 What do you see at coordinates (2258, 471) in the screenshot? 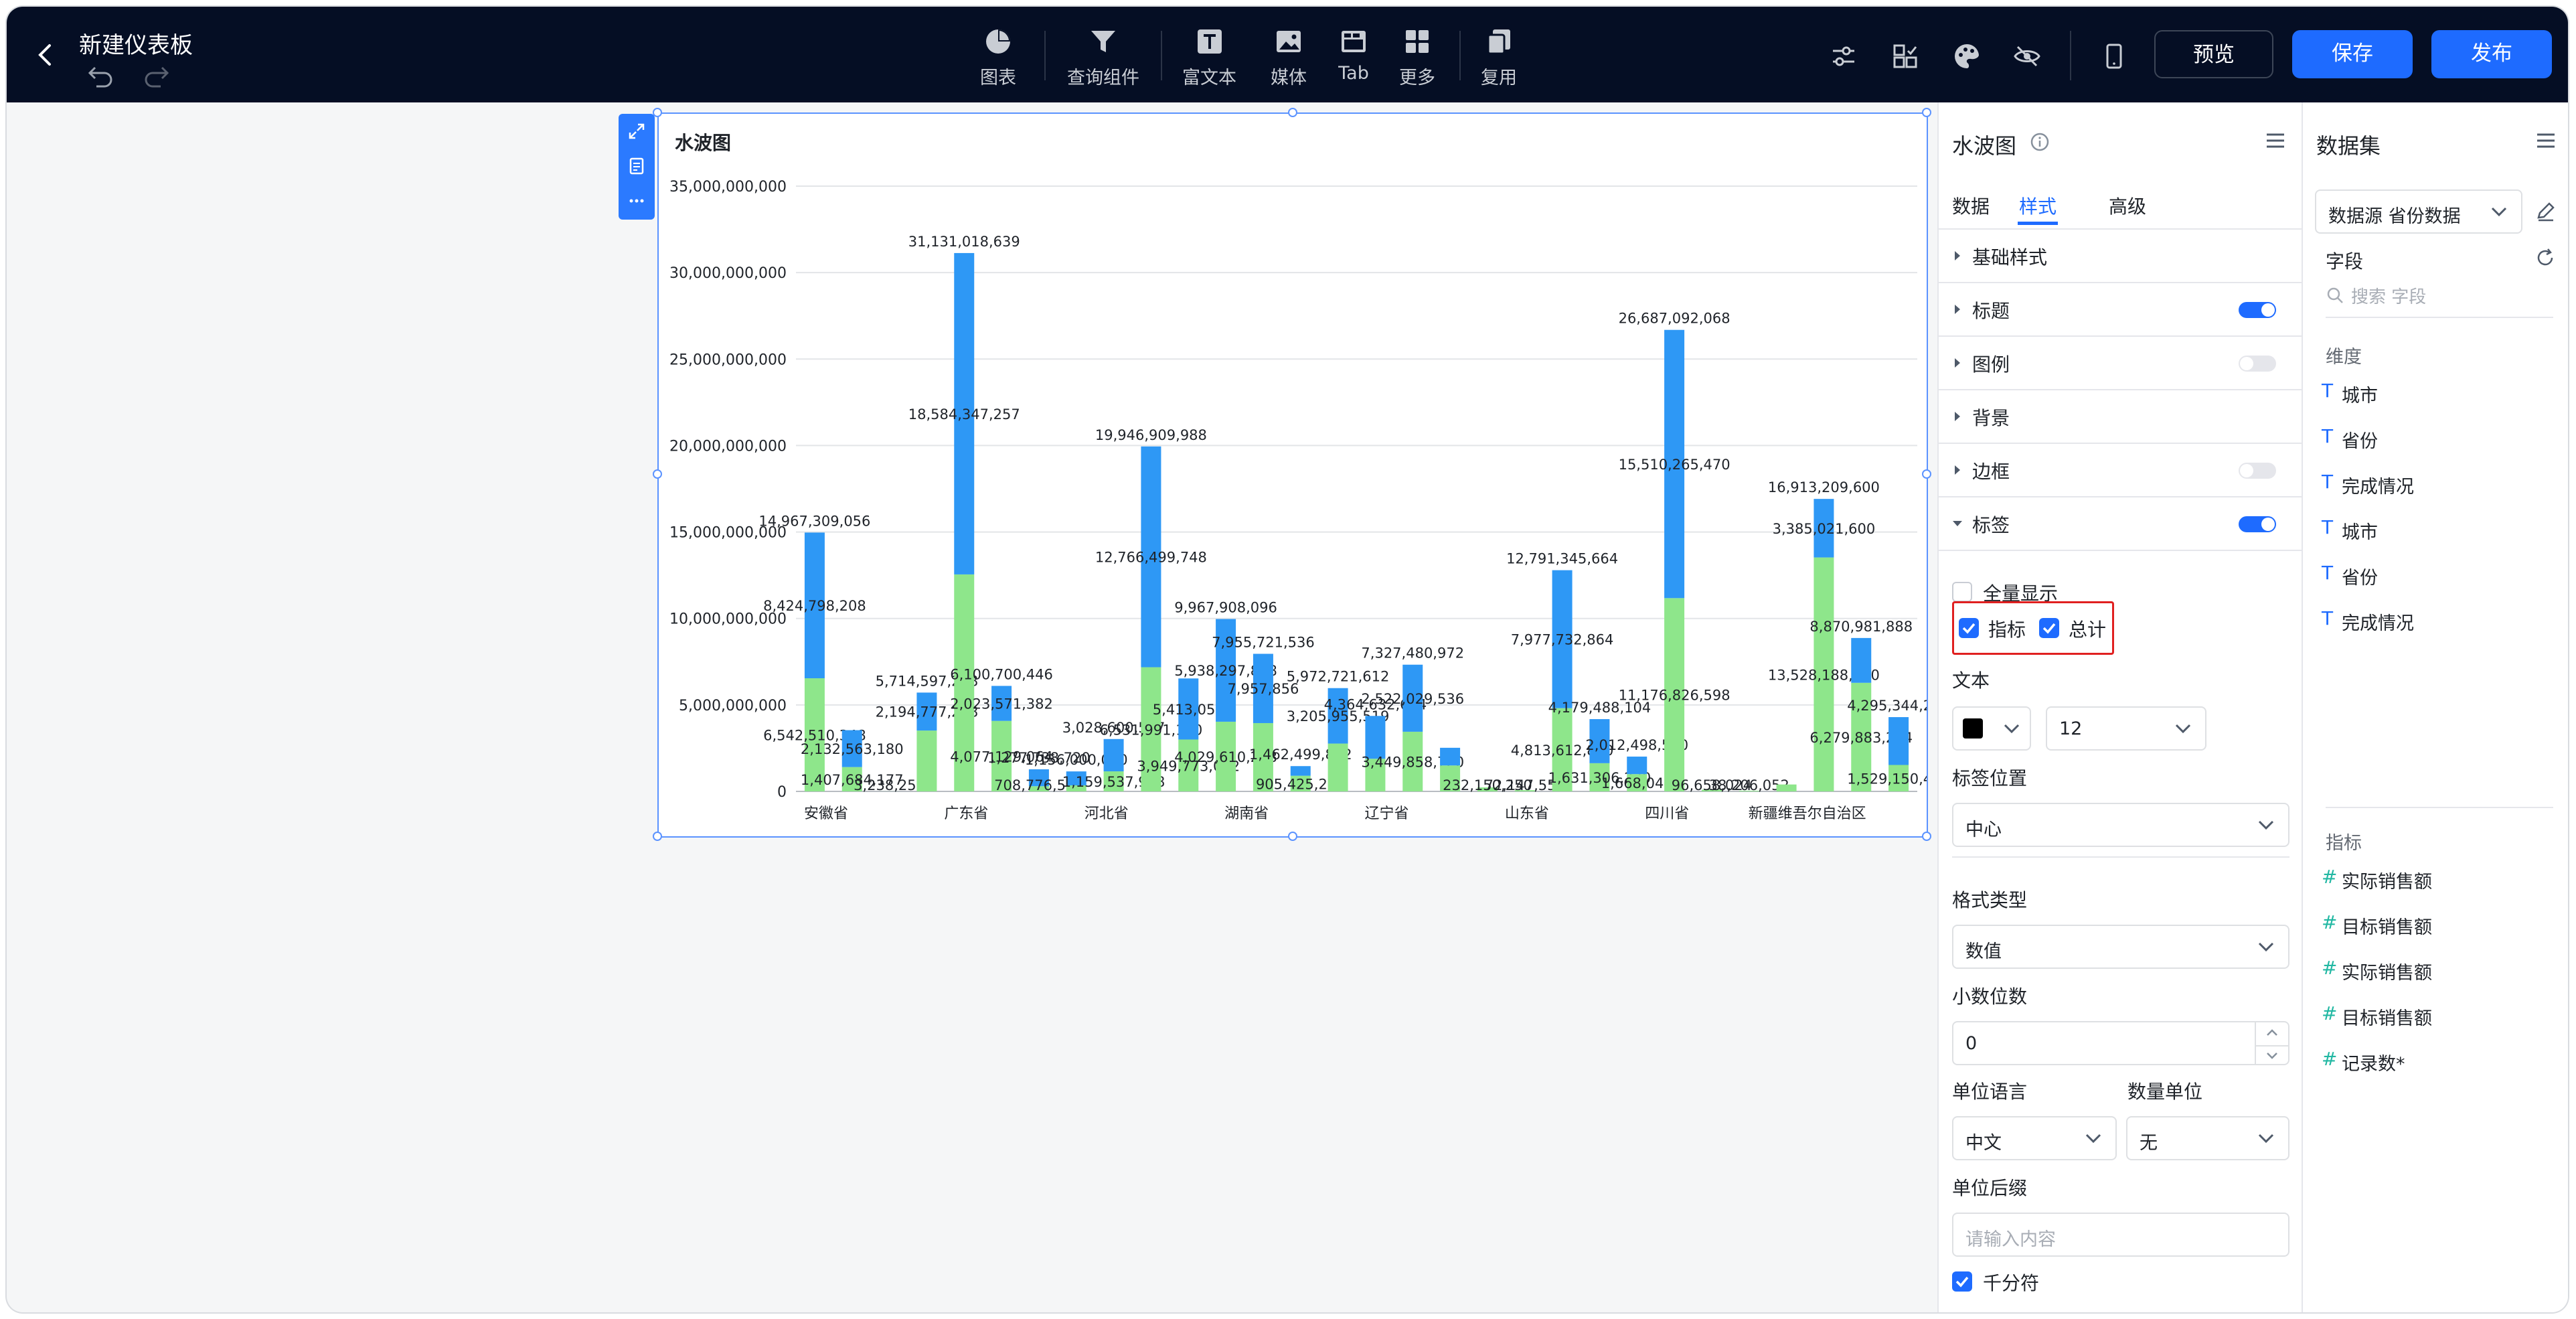
I see `border-toggle` at bounding box center [2258, 471].